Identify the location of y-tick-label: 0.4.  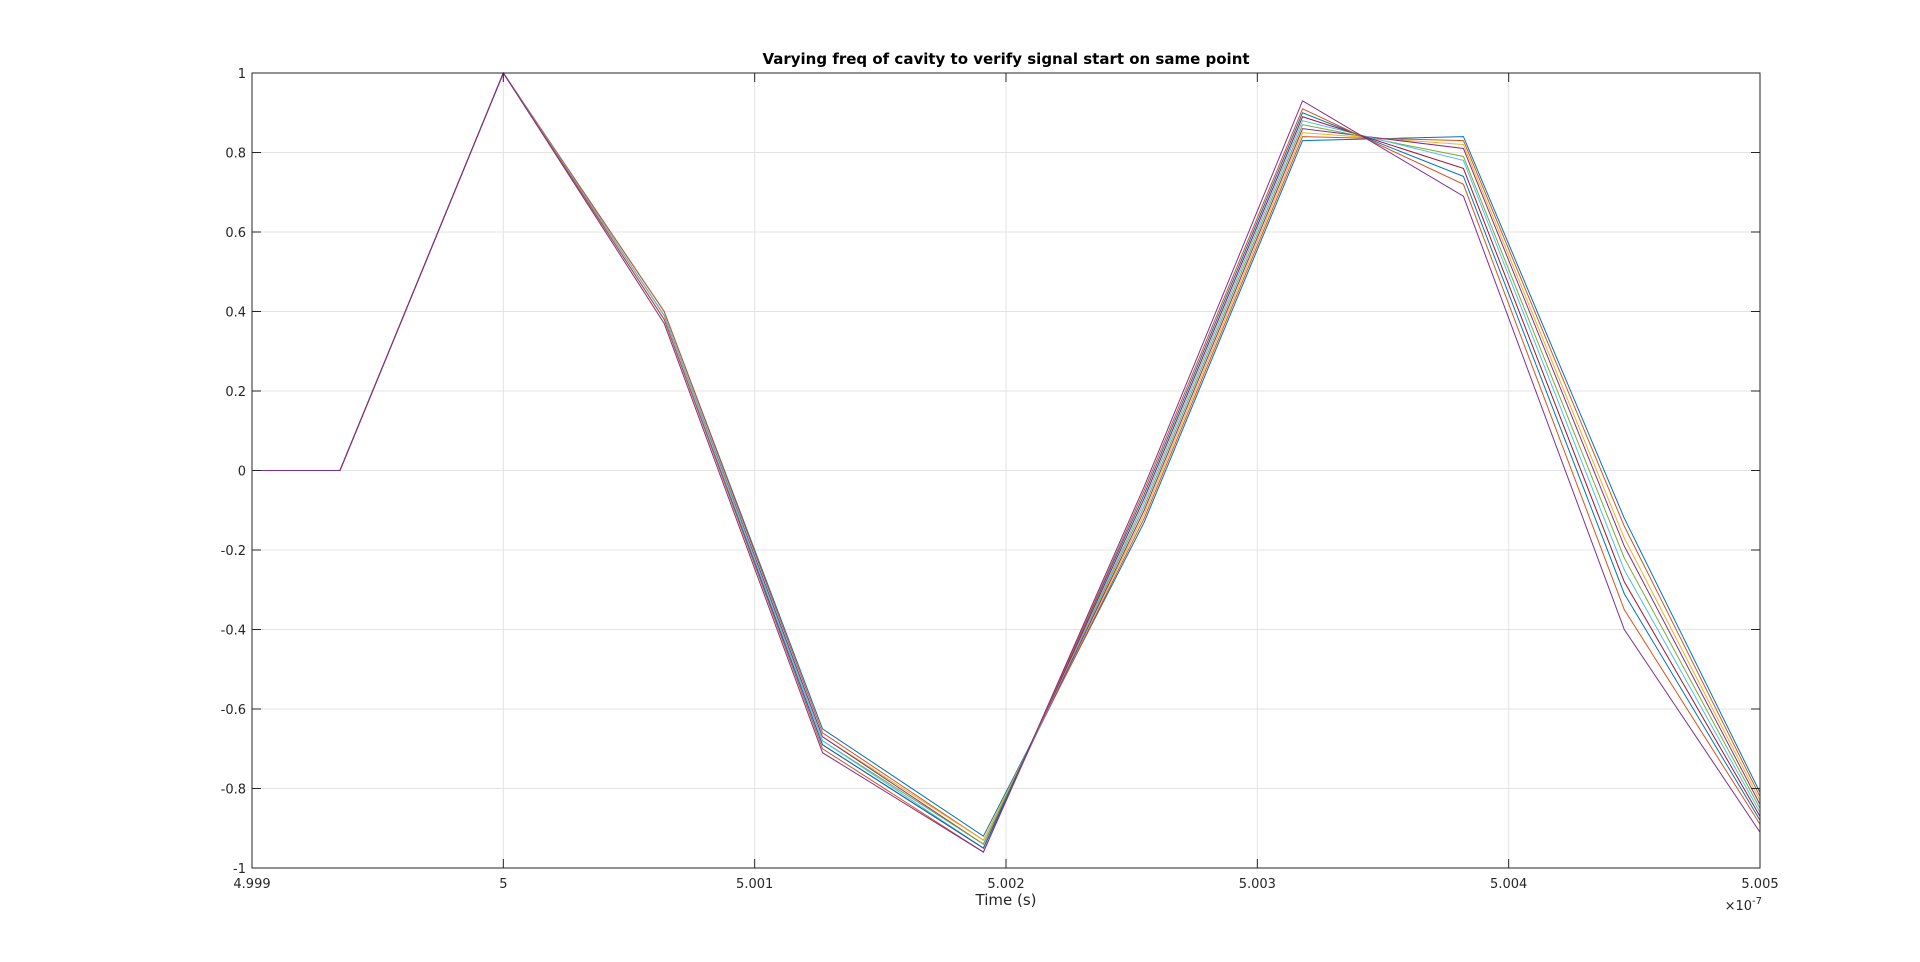
(235, 313).